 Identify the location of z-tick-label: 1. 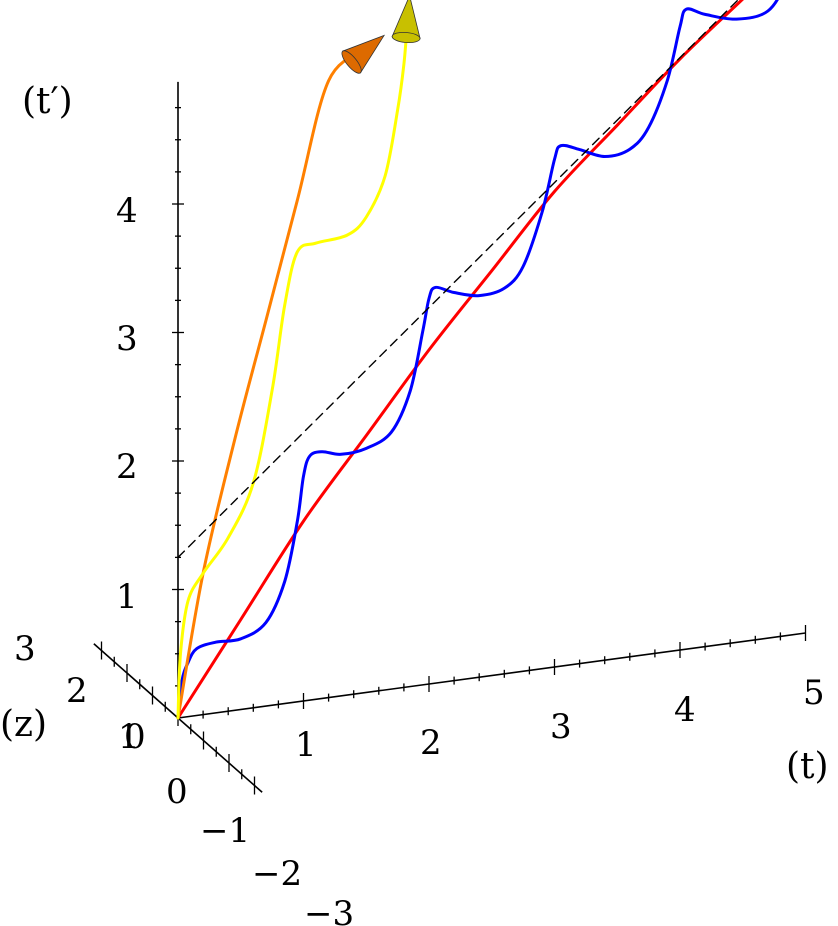
(129, 737).